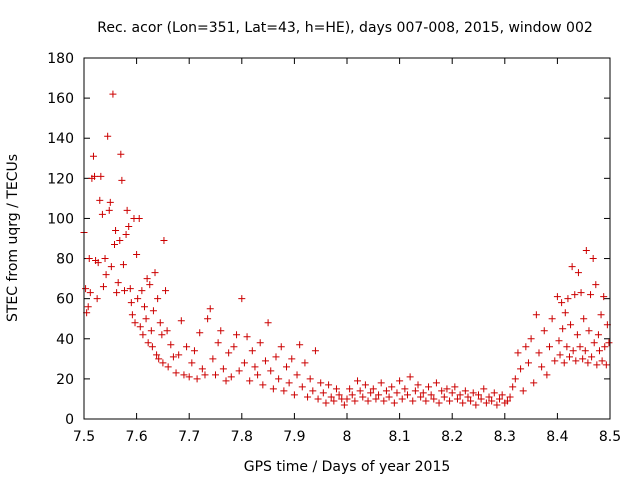  What do you see at coordinates (65, 380) in the screenshot?
I see `y-tick-label-1: 20` at bounding box center [65, 380].